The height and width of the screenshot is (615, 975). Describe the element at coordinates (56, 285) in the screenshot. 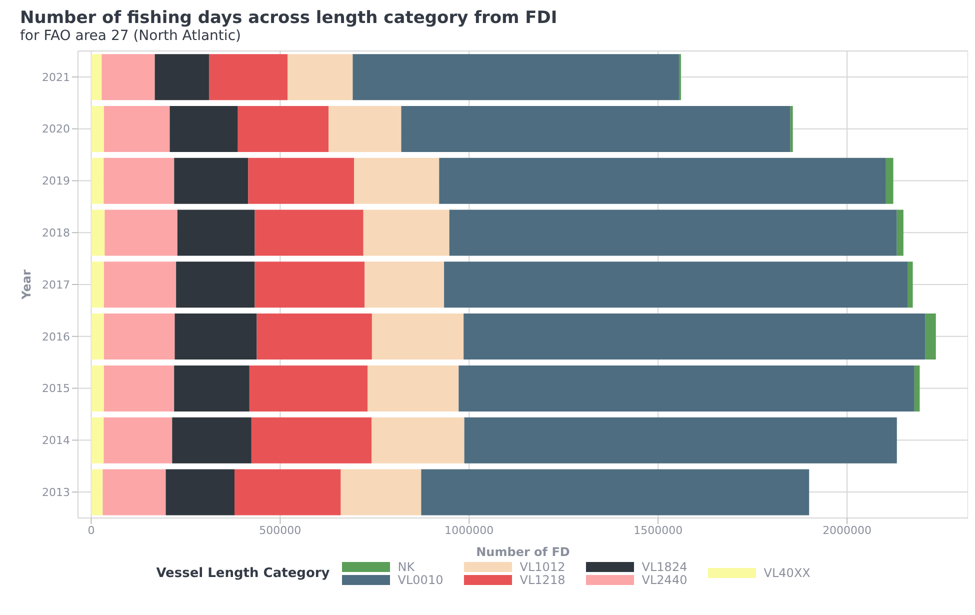

I see `y-tick-label: 2017` at that location.